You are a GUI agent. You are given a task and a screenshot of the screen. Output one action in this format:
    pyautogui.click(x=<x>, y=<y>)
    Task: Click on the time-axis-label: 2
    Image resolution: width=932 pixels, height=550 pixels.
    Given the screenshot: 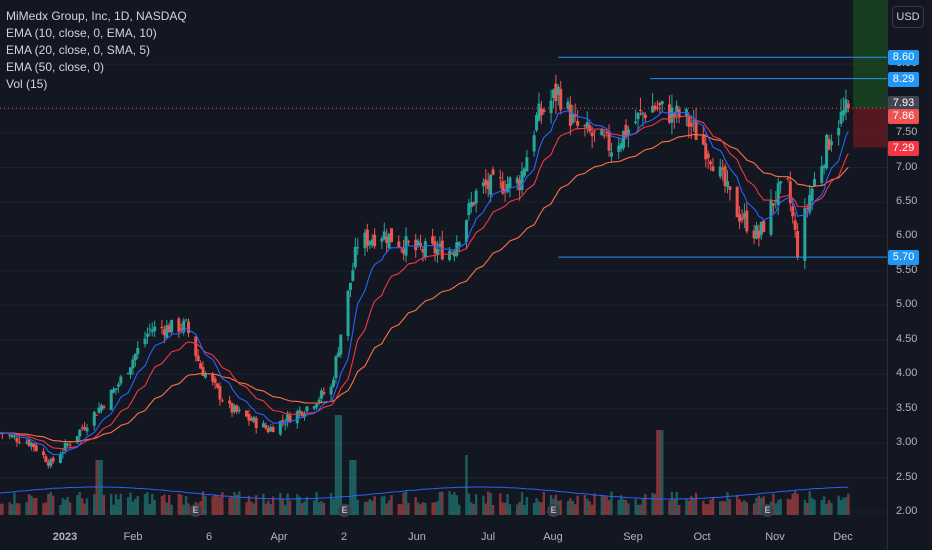 What is the action you would take?
    pyautogui.click(x=344, y=537)
    